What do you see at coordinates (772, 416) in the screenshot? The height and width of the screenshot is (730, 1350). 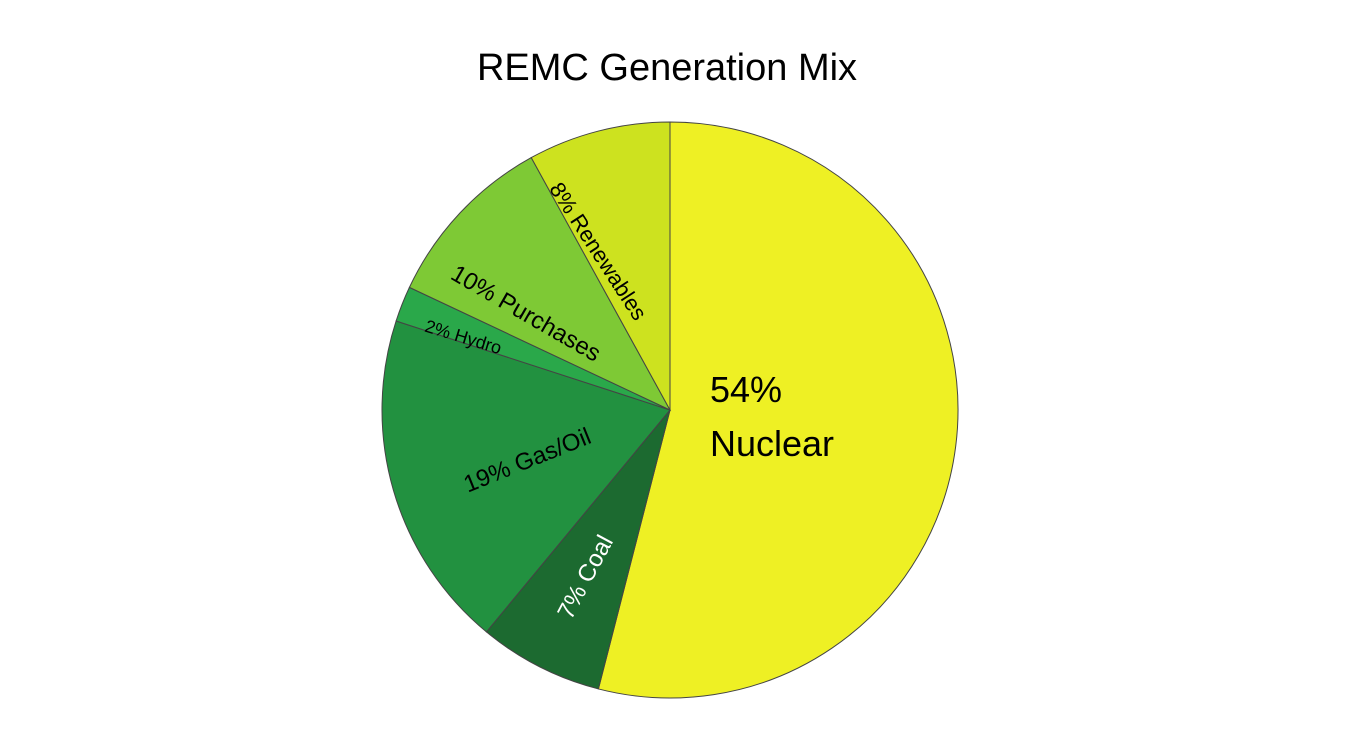 I see `slice-label: 54% Nuclear` at bounding box center [772, 416].